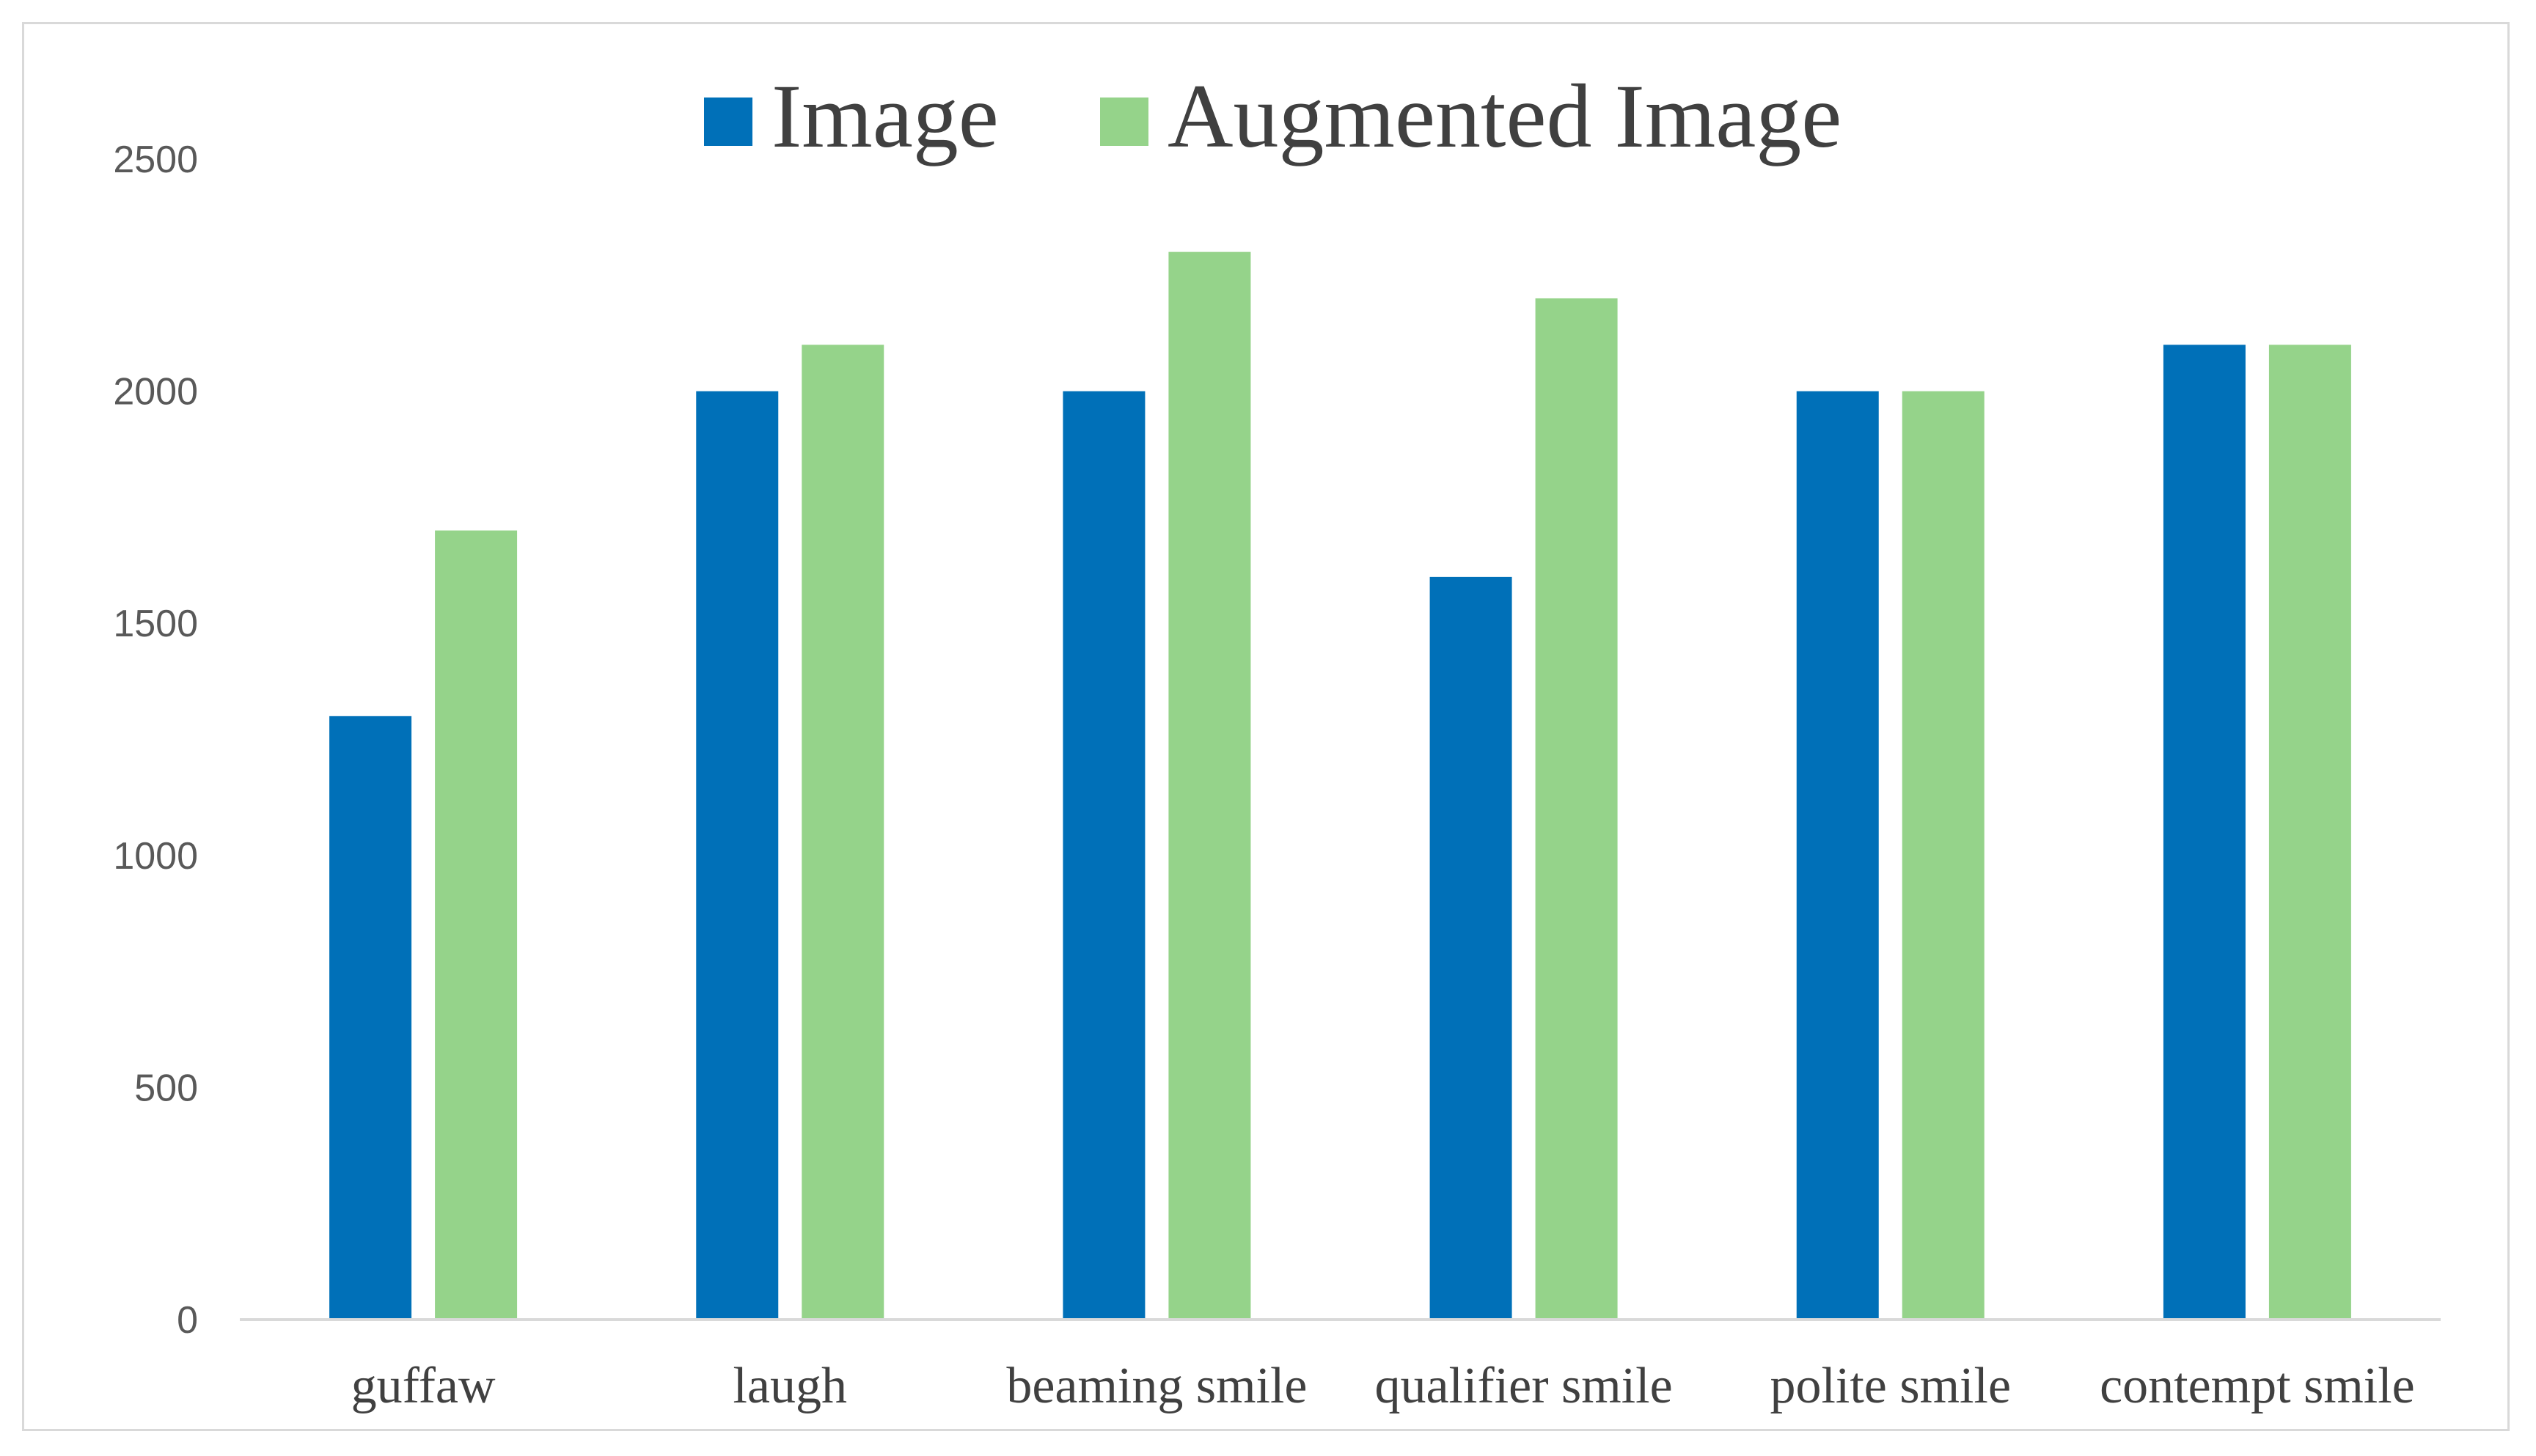 The image size is (2536, 1456). Describe the element at coordinates (2257, 1386) in the screenshot. I see `x-category-label: contempt smile` at that location.